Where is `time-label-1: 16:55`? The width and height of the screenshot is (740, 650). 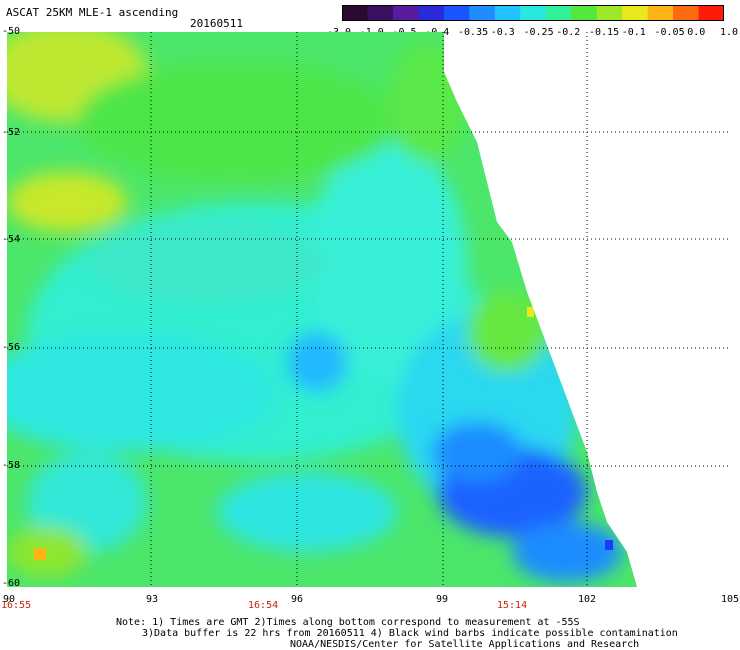
time-label-1: 16:55 is located at coordinates (16, 605).